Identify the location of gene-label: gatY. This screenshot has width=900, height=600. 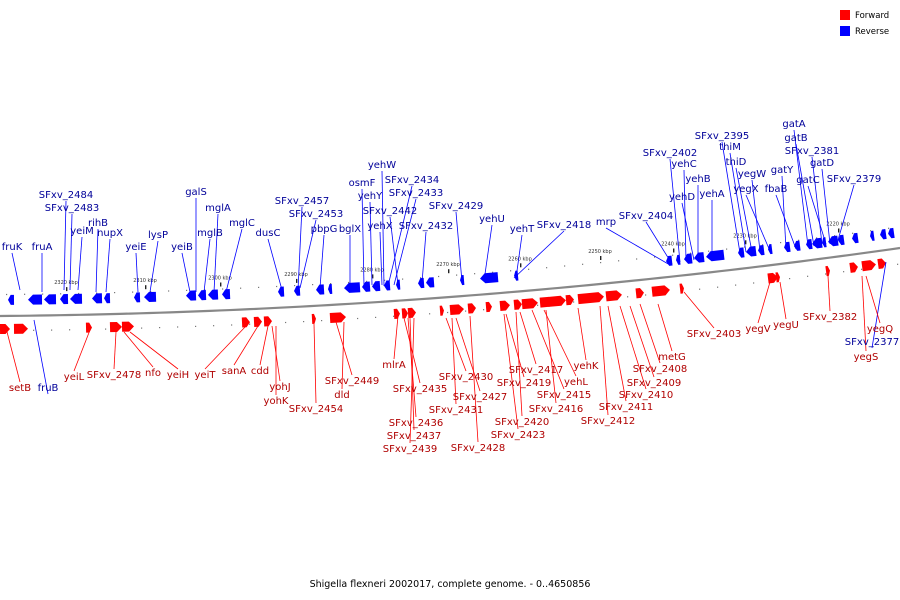
(782, 170).